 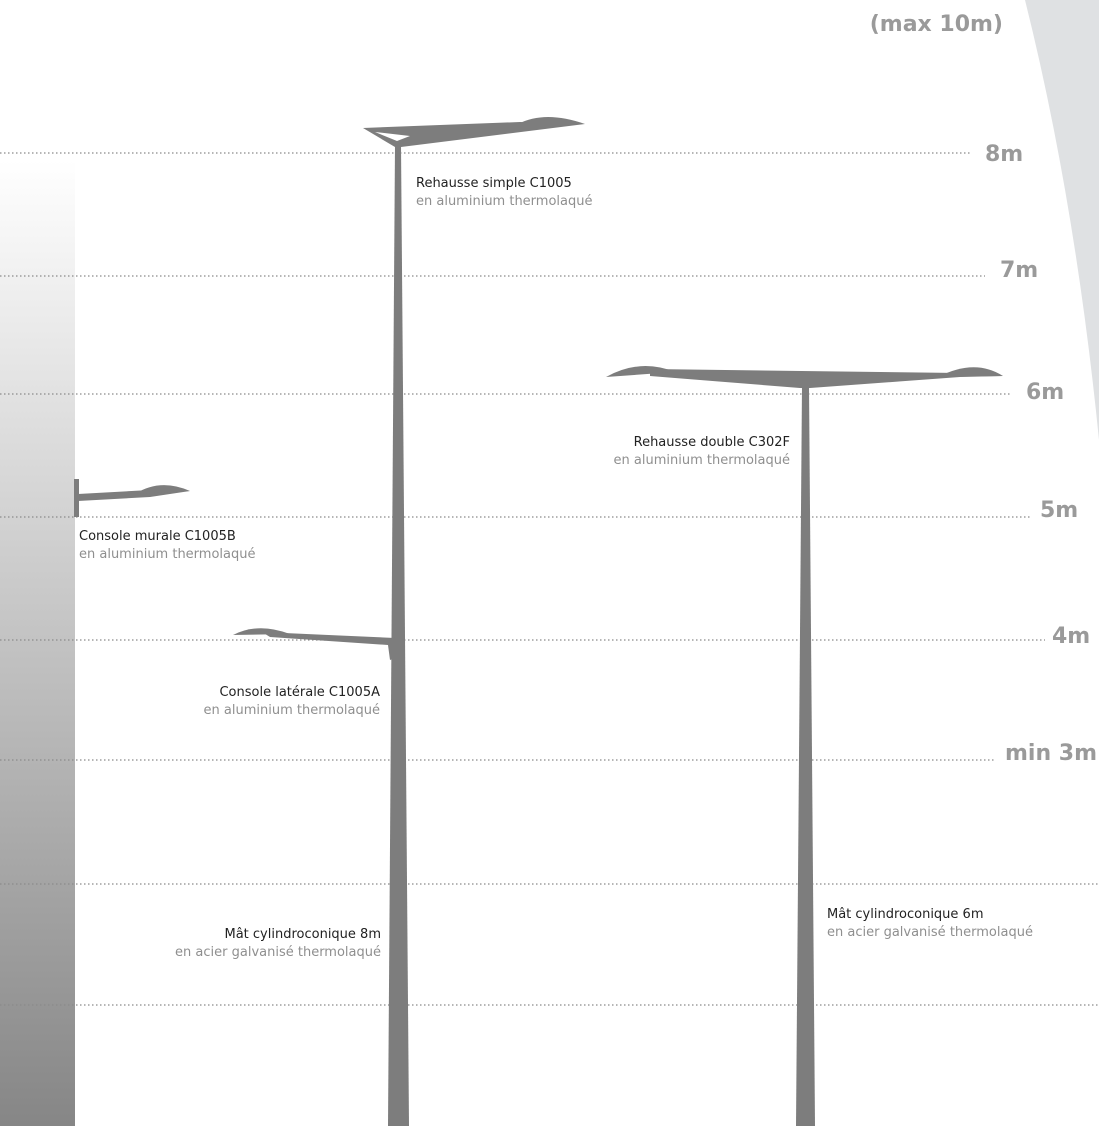 What do you see at coordinates (76, 498) in the screenshot?
I see `wall-plate` at bounding box center [76, 498].